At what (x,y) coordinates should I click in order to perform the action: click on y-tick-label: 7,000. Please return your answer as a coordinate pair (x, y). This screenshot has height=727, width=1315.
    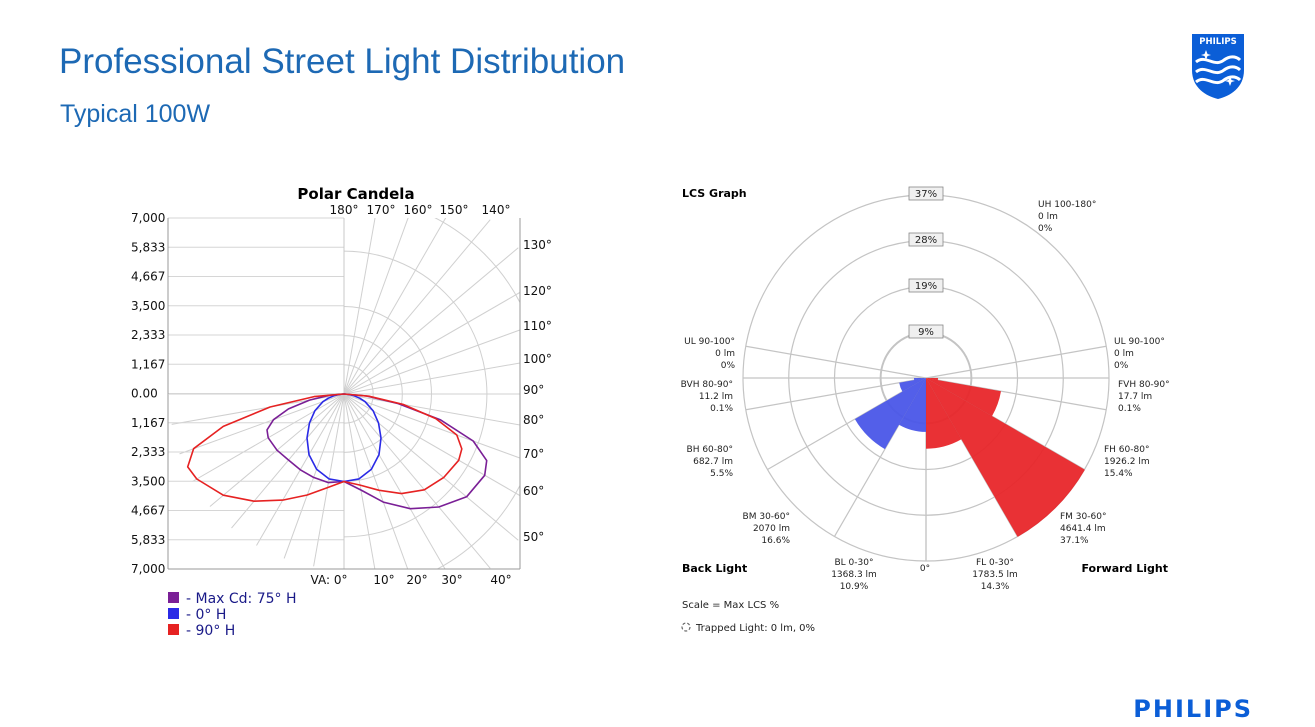
    Looking at the image, I should click on (148, 569).